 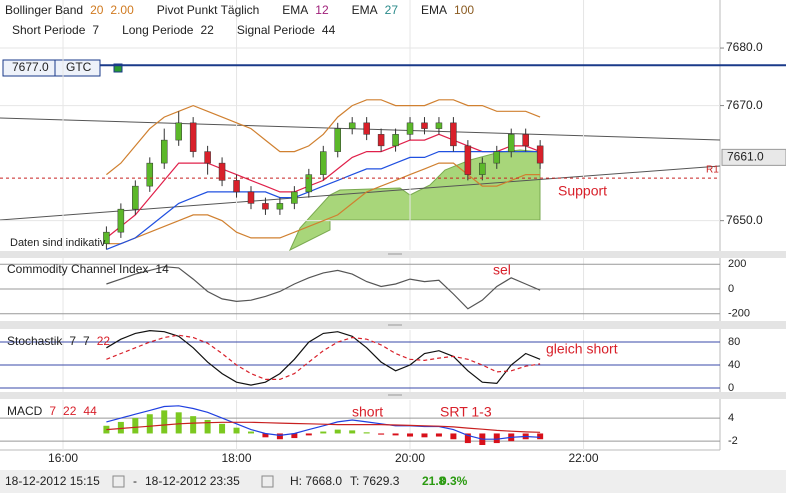 What do you see at coordinates (276, 30) in the screenshot?
I see `legend-name: Signal Periode` at bounding box center [276, 30].